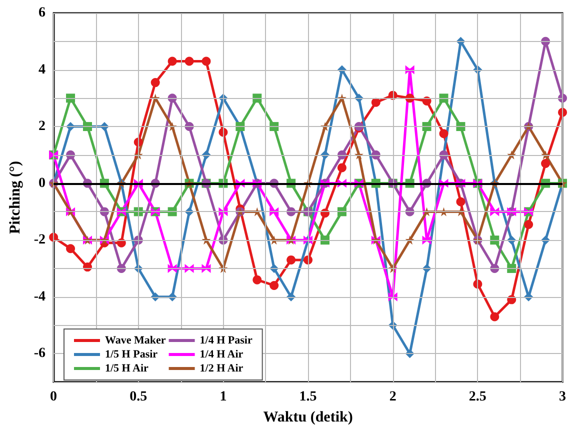  What do you see at coordinates (139, 397) in the screenshot?
I see `x-tick-label: 0.5` at bounding box center [139, 397].